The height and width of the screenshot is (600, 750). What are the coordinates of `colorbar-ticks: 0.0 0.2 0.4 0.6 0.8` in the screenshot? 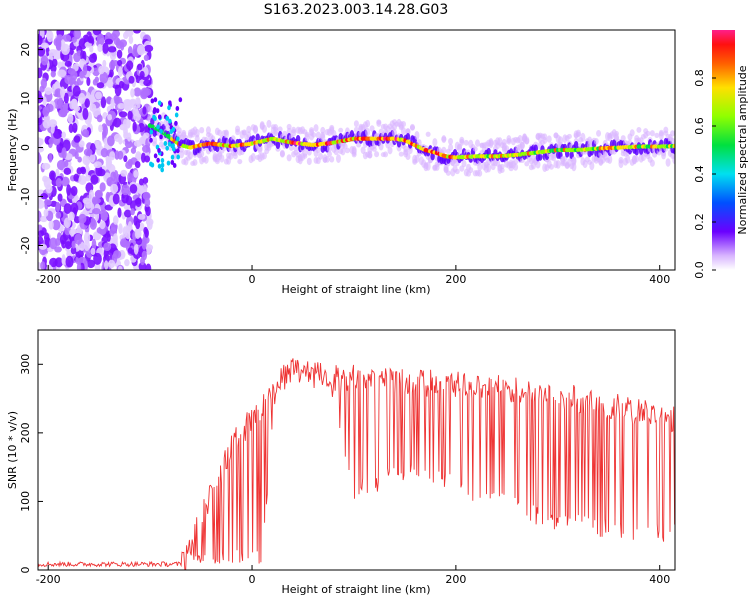 It's located at (704, 174).